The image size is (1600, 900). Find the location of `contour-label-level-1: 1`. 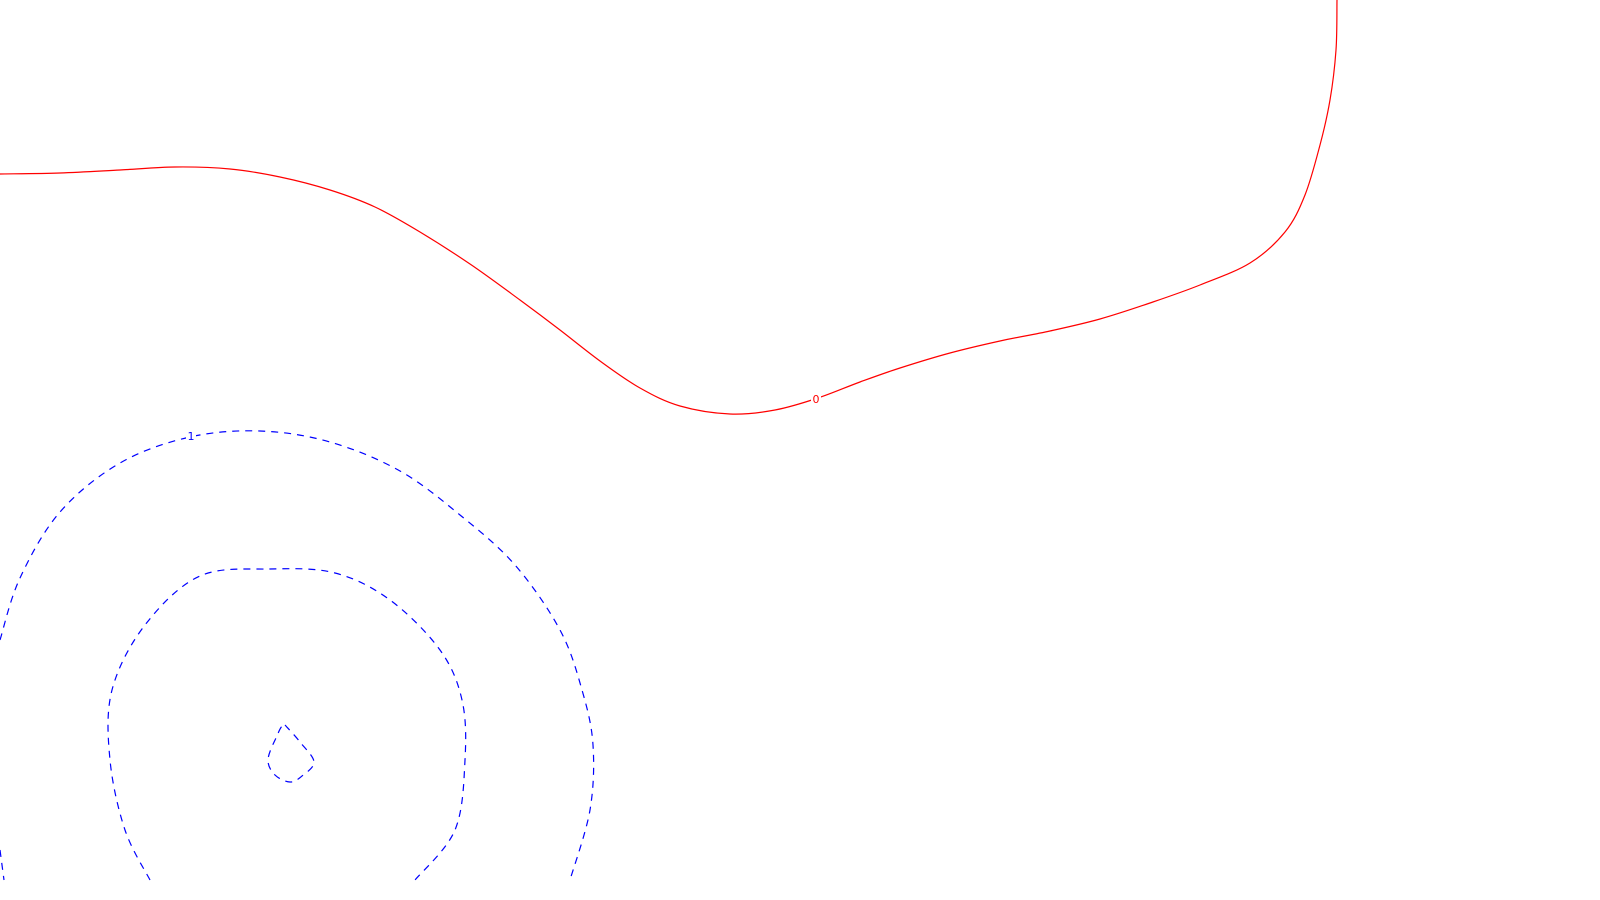

contour-label-level-1: 1 is located at coordinates (191, 436).